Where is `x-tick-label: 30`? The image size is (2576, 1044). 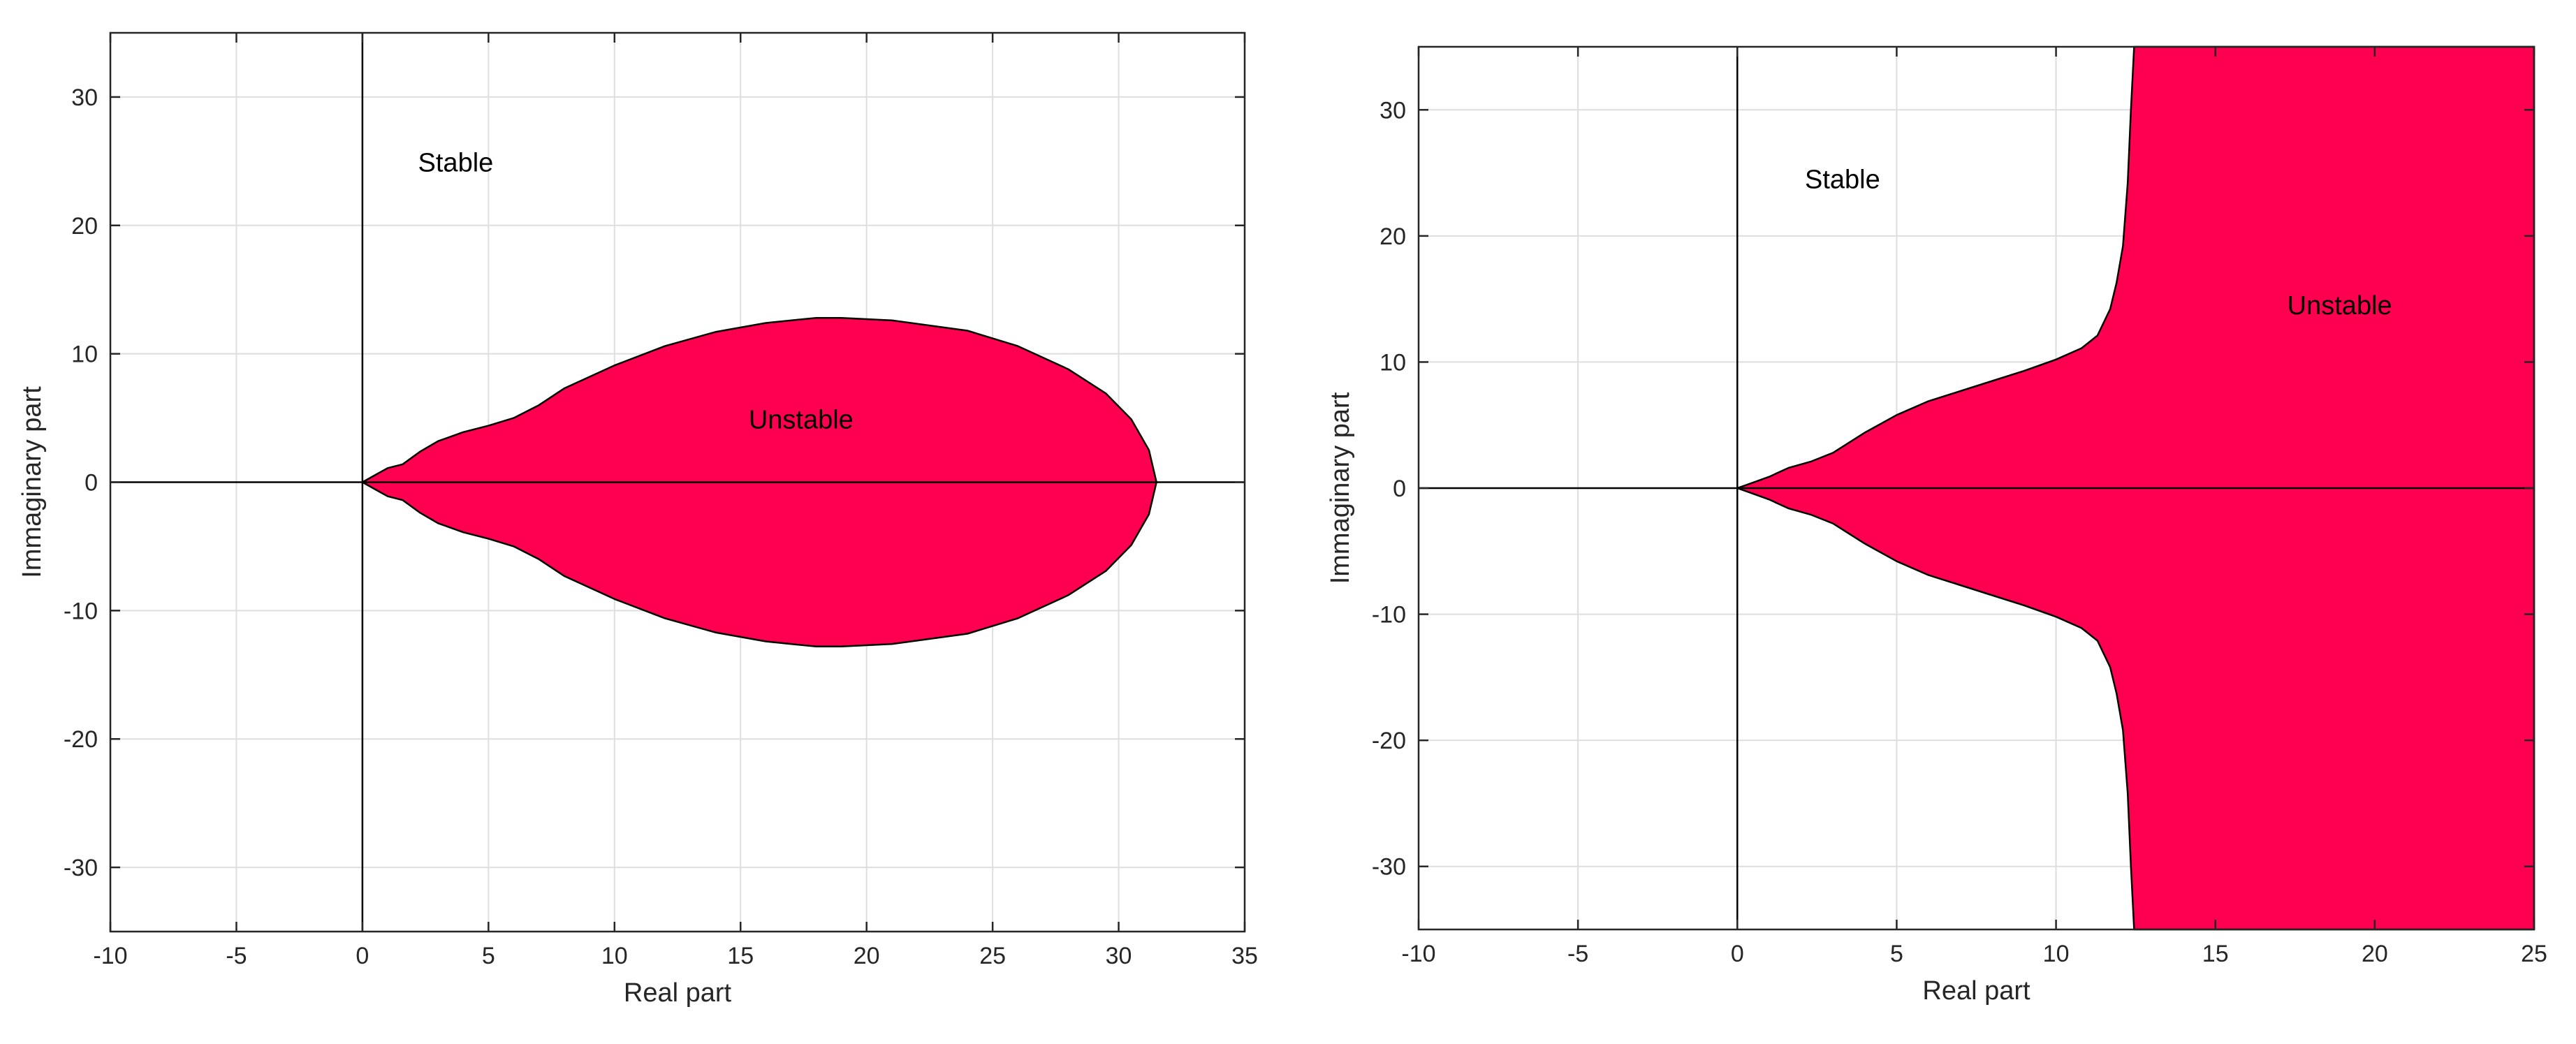
x-tick-label: 30 is located at coordinates (1119, 956).